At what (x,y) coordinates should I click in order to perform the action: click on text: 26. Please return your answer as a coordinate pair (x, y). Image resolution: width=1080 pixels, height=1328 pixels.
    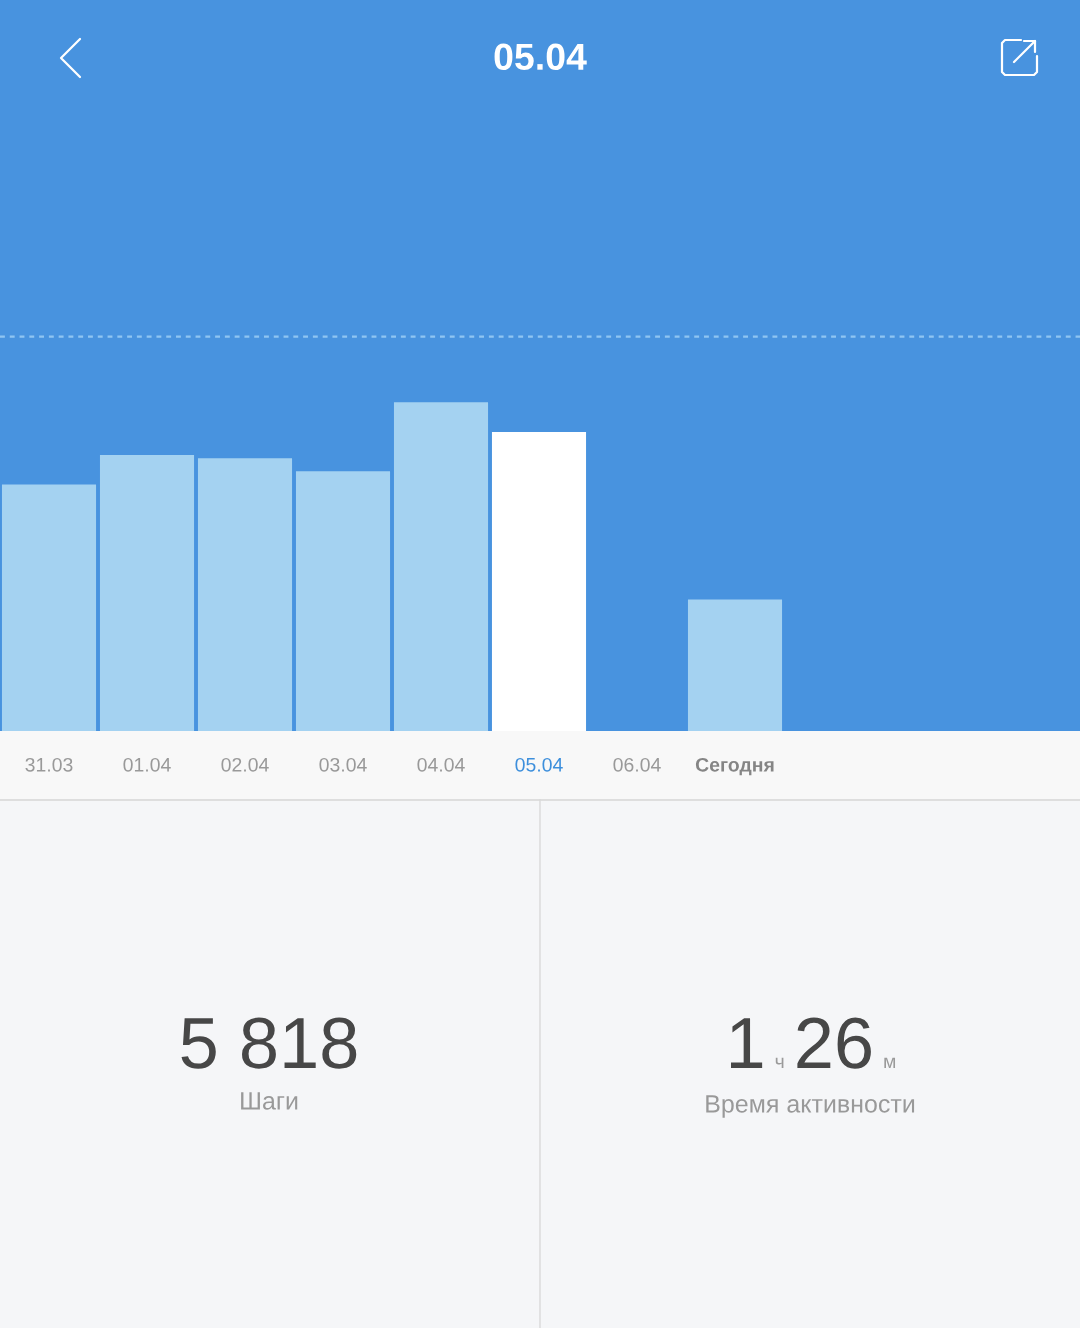
    Looking at the image, I should click on (834, 1043).